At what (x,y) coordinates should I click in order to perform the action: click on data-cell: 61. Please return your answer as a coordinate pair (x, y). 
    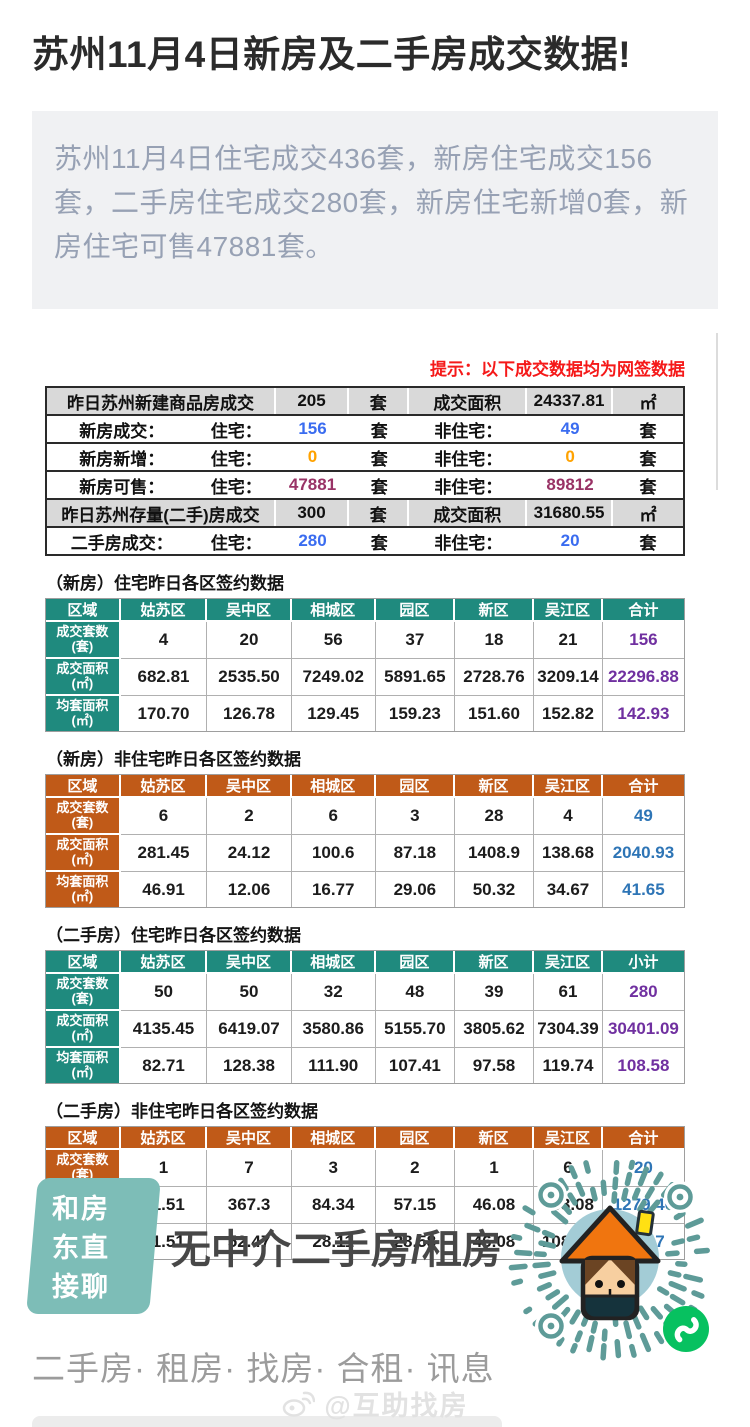
    Looking at the image, I should click on (568, 993).